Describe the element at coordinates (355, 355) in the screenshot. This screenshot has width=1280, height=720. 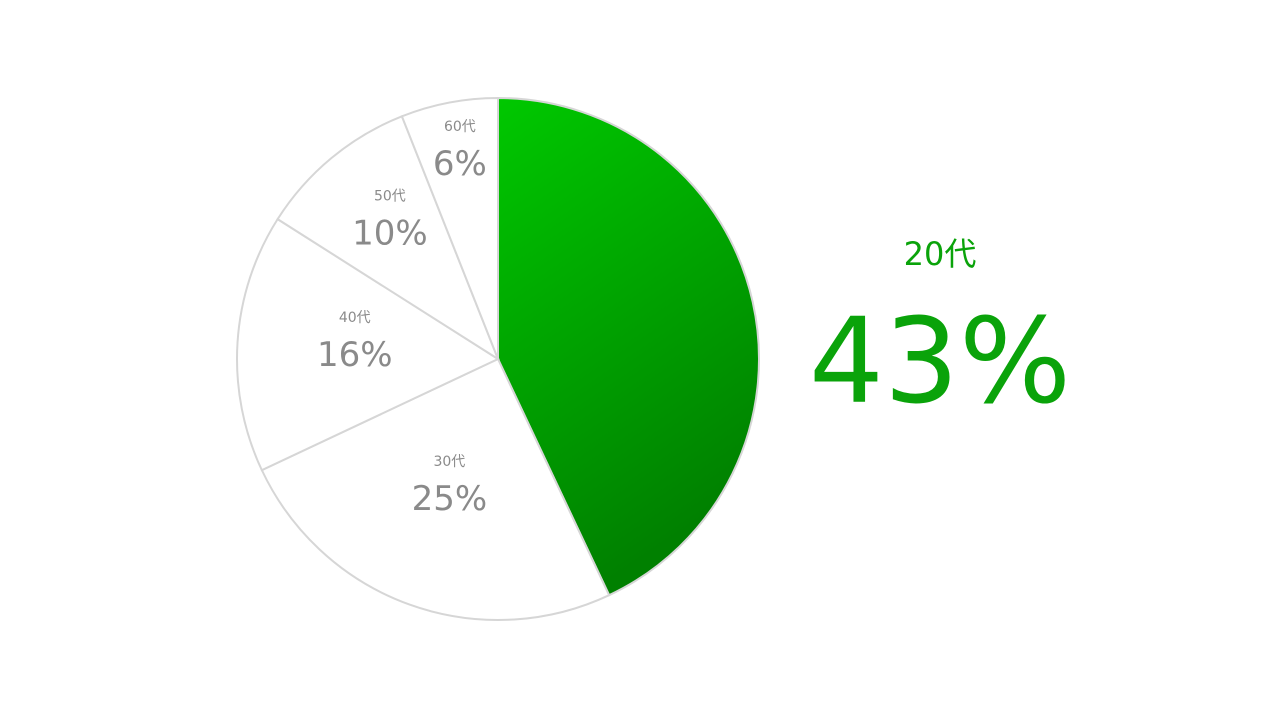
I see `slice-value-label-3: 16%` at that location.